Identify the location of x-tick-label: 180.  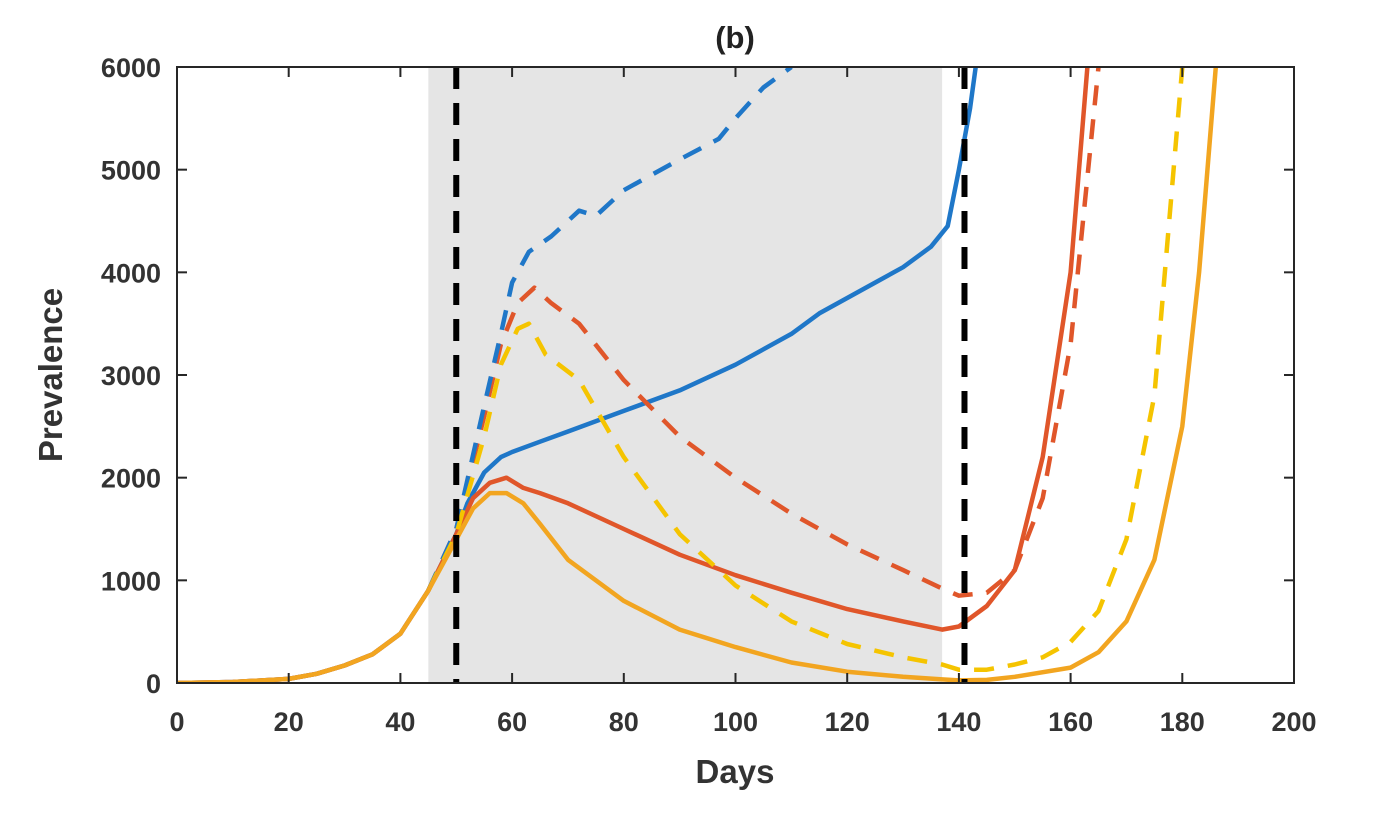
(1182, 722).